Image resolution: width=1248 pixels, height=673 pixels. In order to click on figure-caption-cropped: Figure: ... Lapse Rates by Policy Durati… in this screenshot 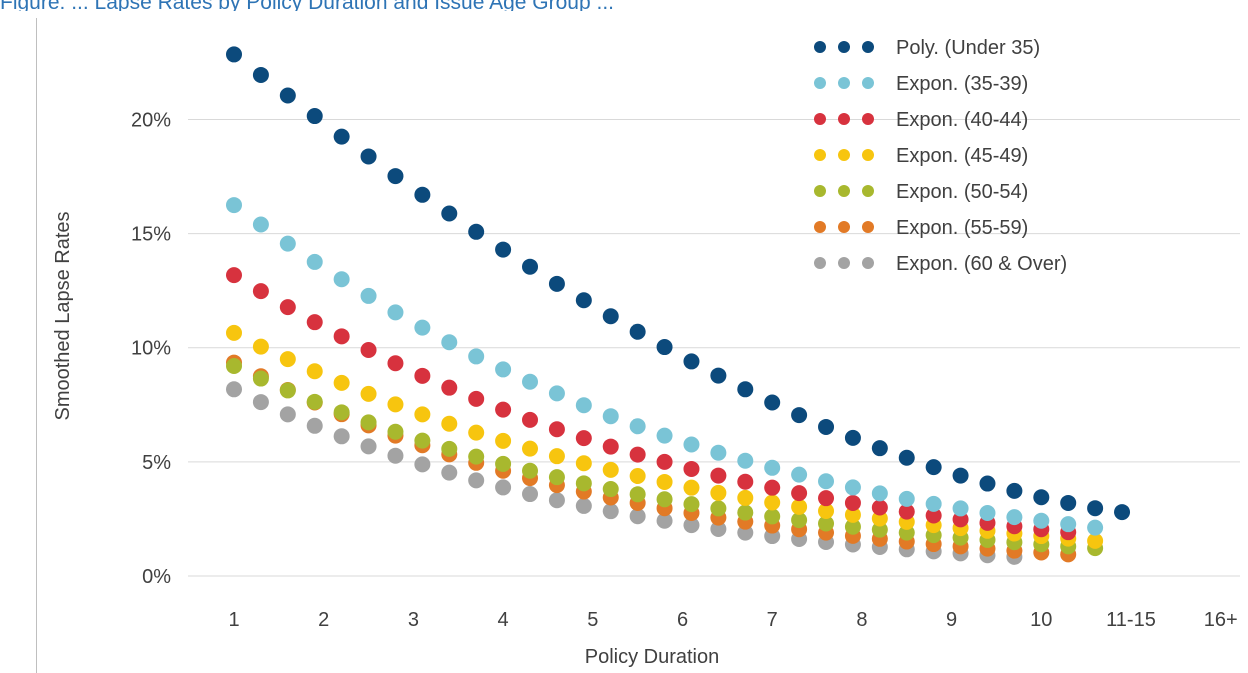, I will do `click(624, 5)`.